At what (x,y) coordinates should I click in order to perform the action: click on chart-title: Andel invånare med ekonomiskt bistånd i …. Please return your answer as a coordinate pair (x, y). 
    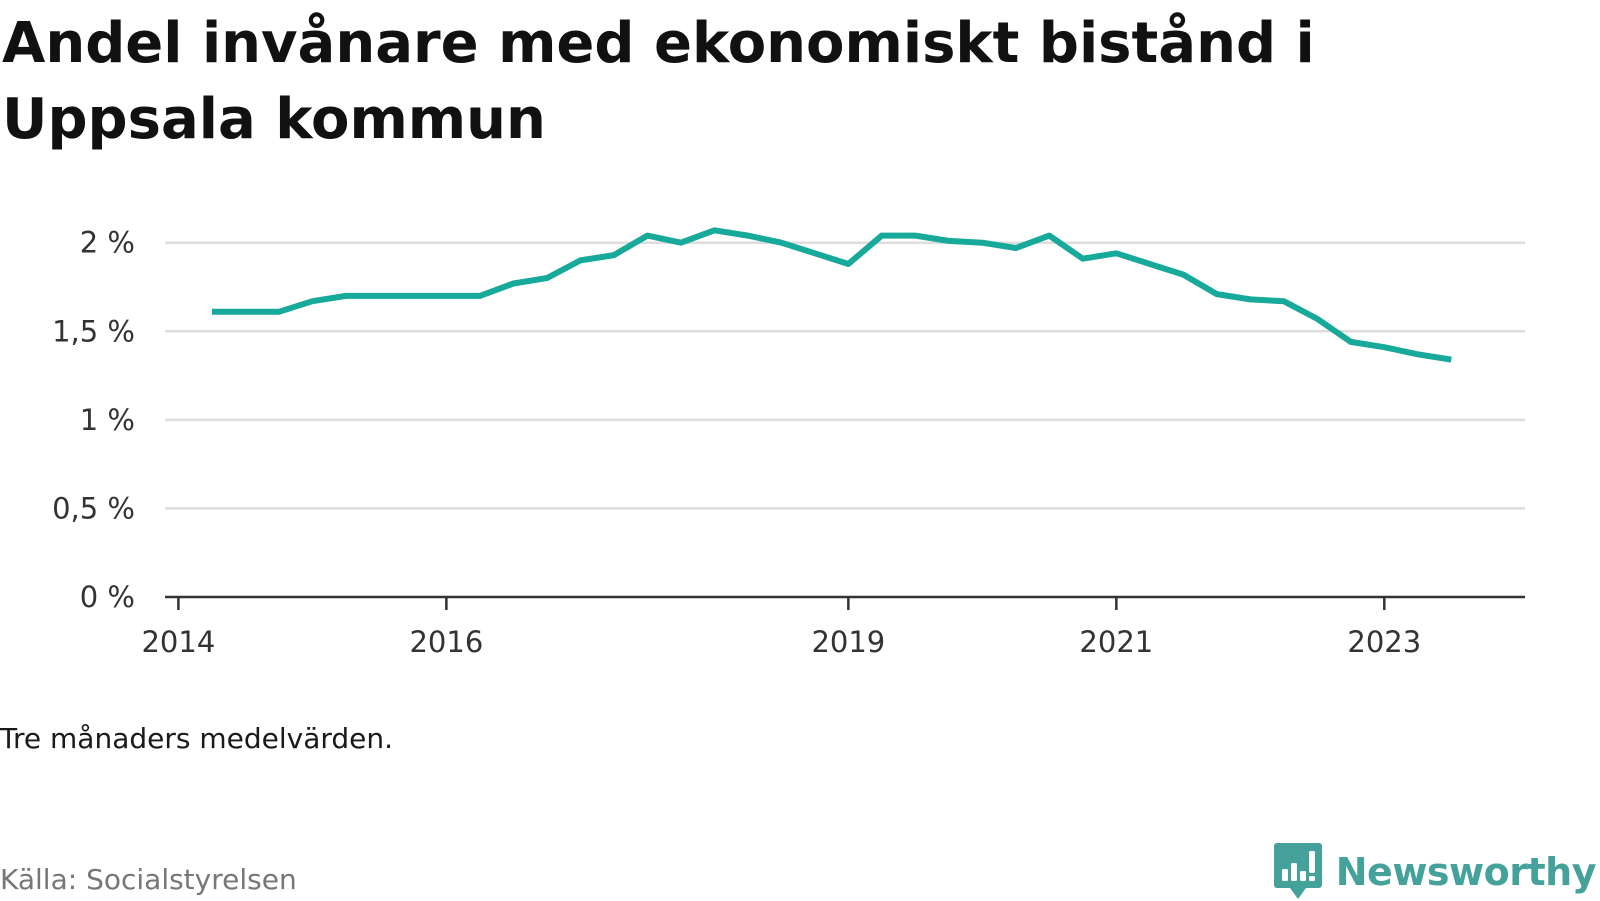
    Looking at the image, I should click on (658, 81).